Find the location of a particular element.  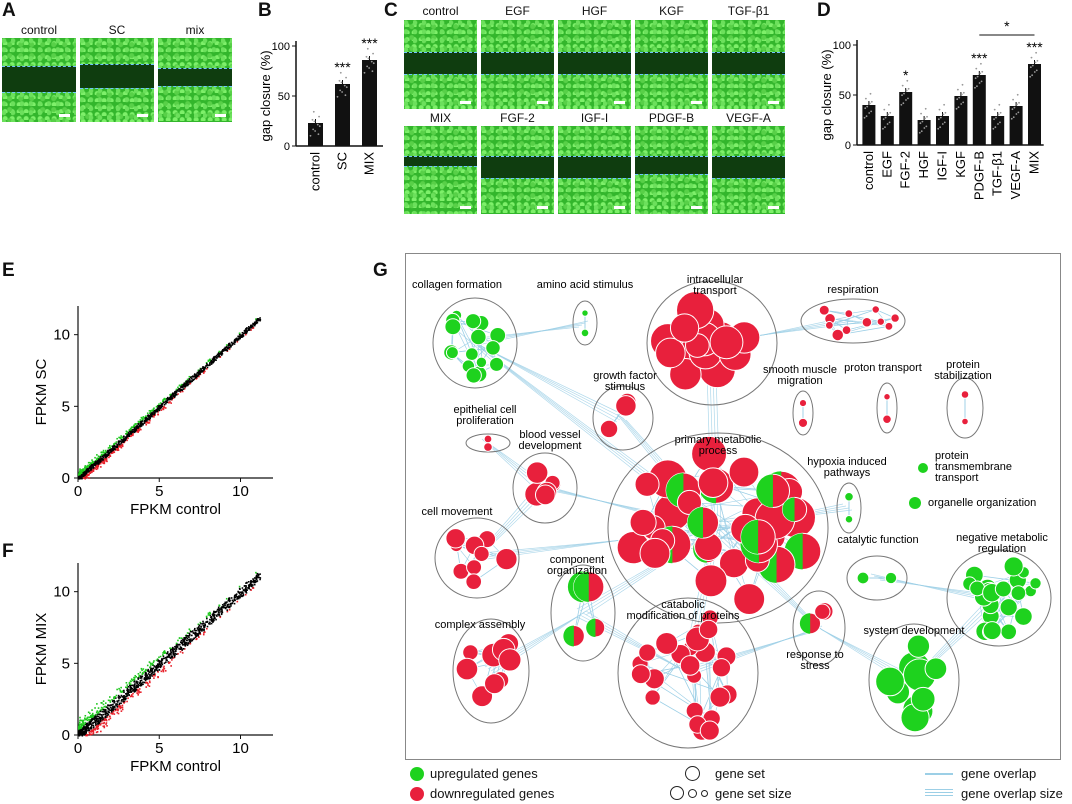

y-tick-label: 5 is located at coordinates (66, 406).